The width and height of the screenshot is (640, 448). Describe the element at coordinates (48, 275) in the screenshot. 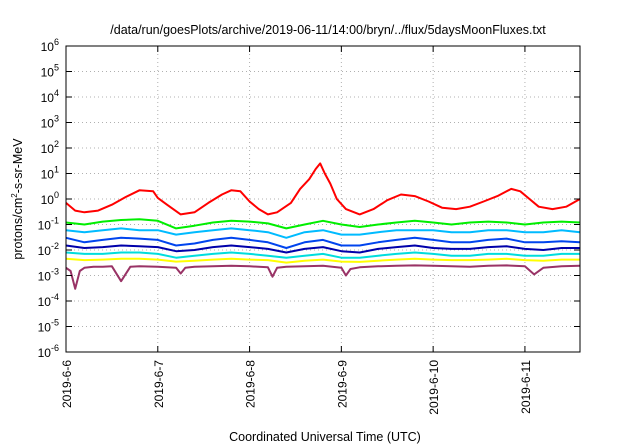

I see `y-tick-label: 10⁻³` at that location.